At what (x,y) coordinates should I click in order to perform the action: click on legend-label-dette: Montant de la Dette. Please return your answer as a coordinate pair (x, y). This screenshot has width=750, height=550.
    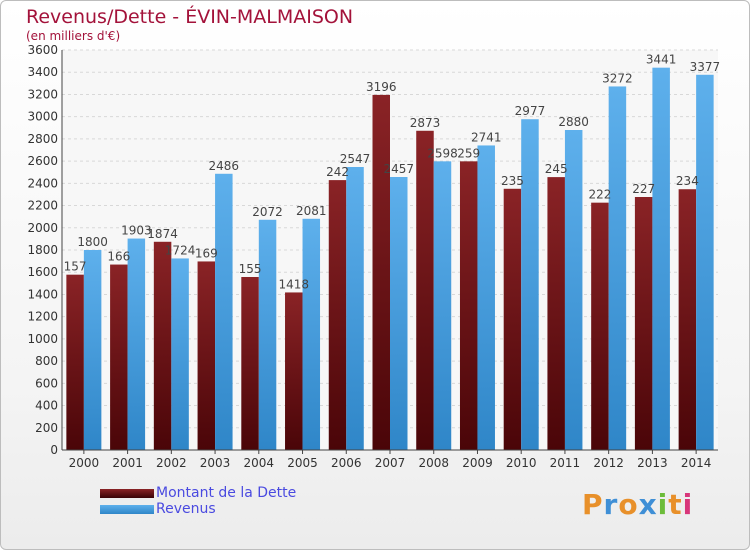
    Looking at the image, I should click on (226, 493).